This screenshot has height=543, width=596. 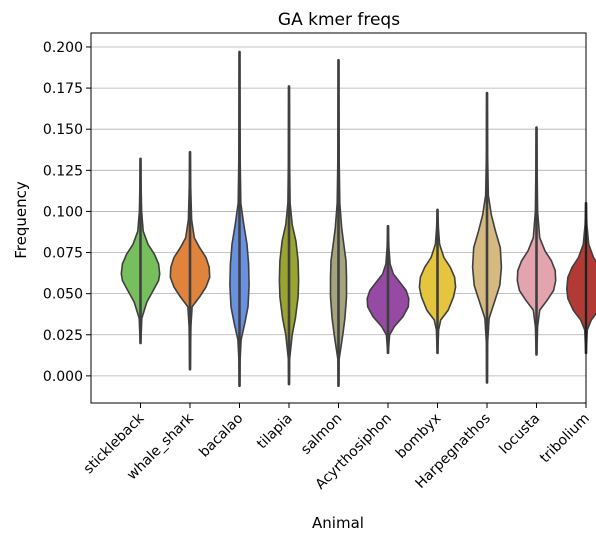 What do you see at coordinates (321, 434) in the screenshot?
I see `x-tick-label: salmon` at bounding box center [321, 434].